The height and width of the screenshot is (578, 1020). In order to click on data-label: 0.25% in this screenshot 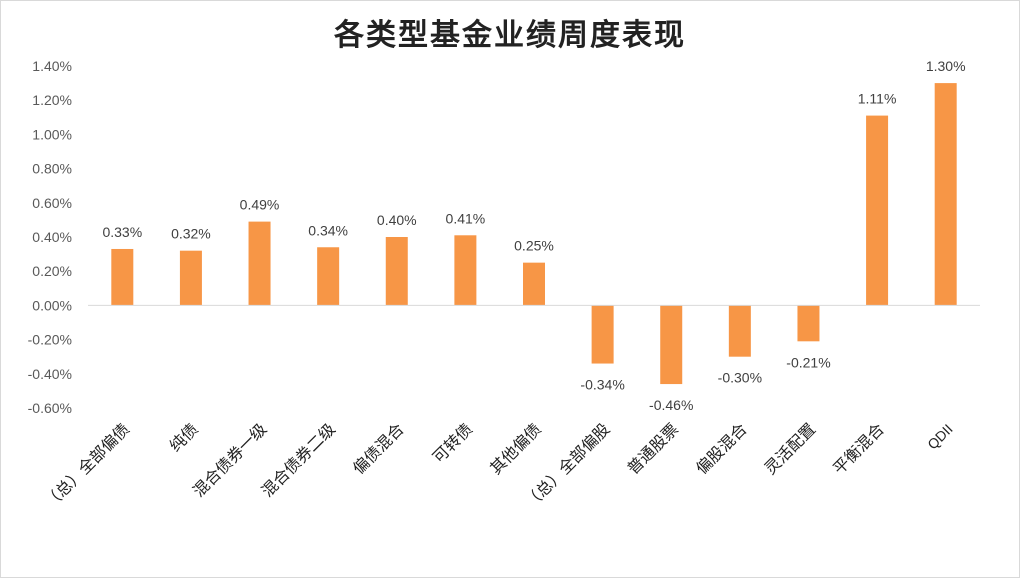, I will do `click(534, 246)`.